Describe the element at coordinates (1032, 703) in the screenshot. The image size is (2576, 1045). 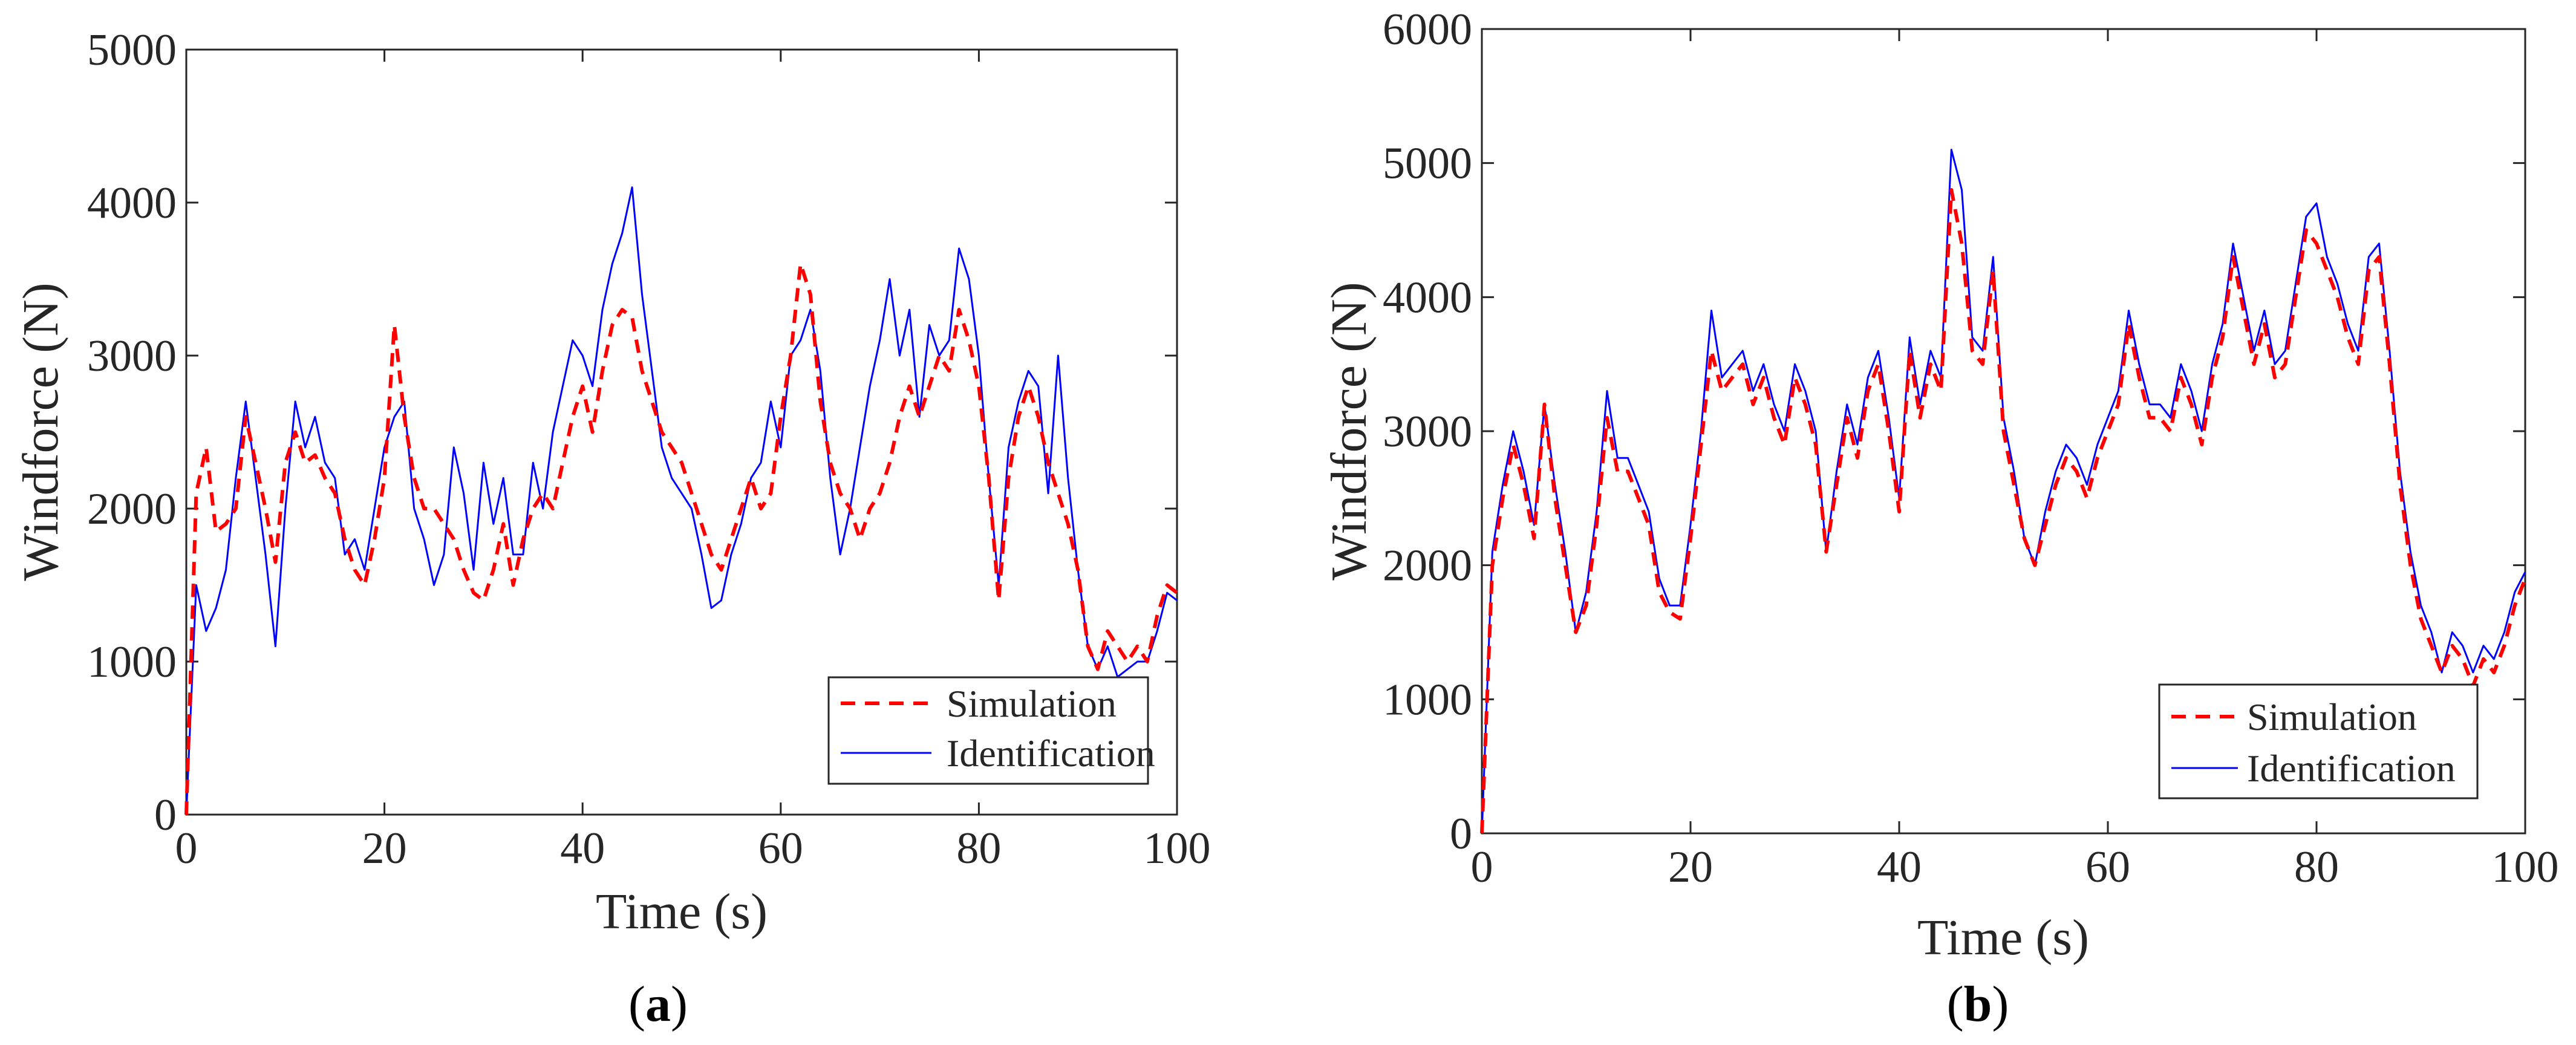
I see `legend-simulation-label-a: Simulation` at that location.